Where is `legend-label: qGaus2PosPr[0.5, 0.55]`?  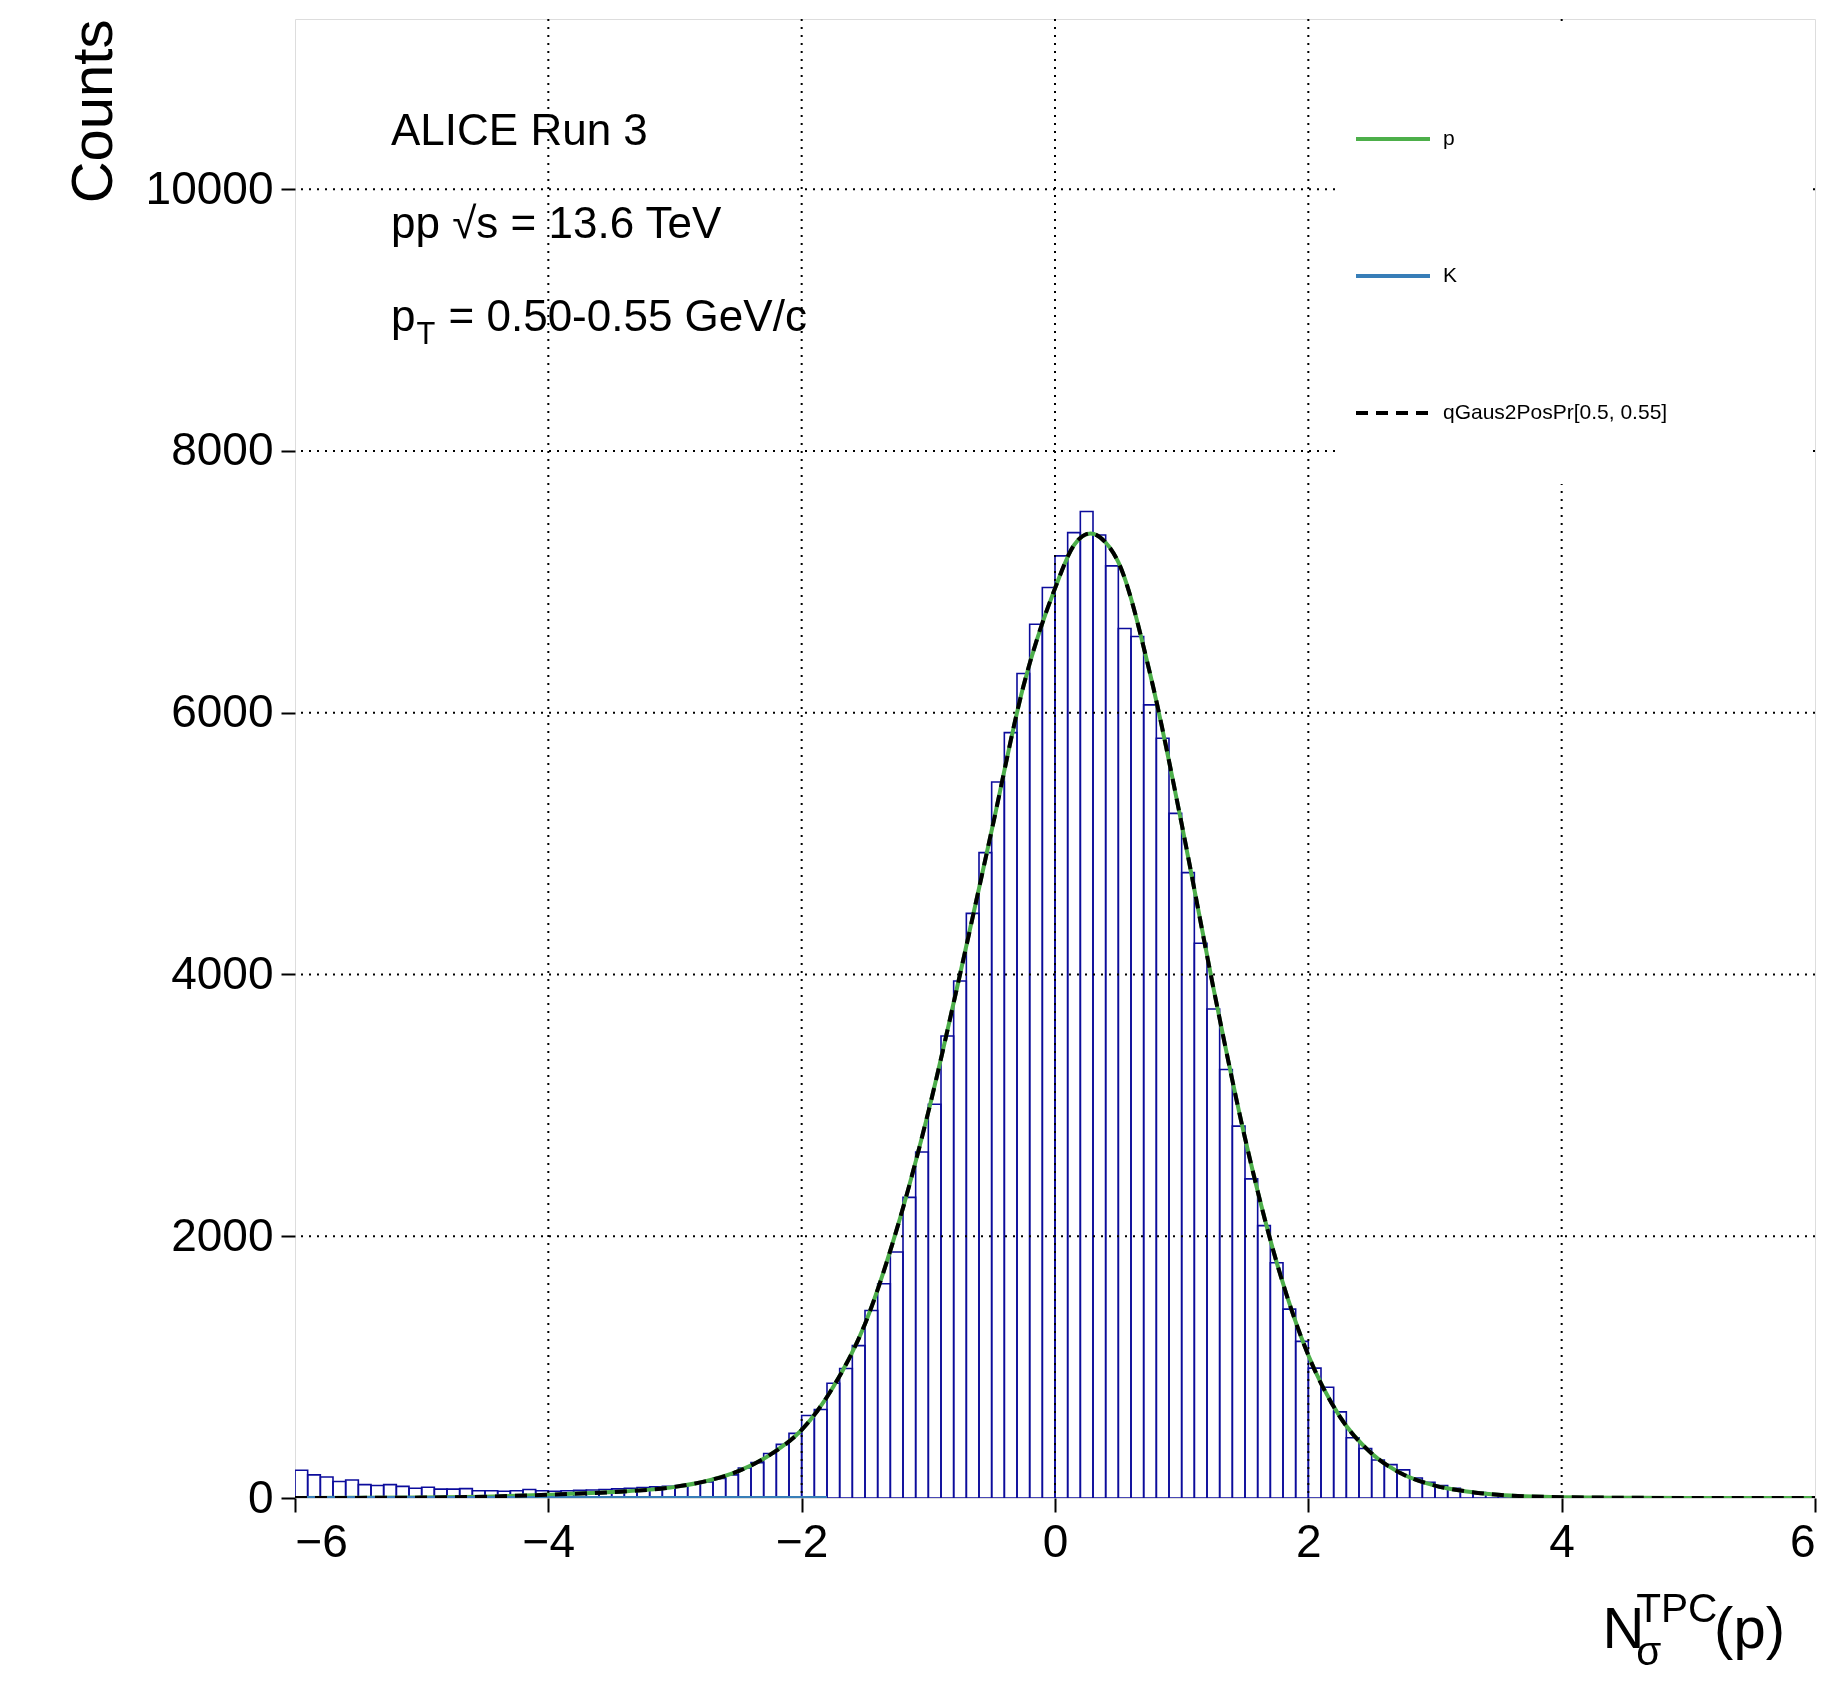
legend-label: qGaus2PosPr[0.5, 0.55] is located at coordinates (1555, 411).